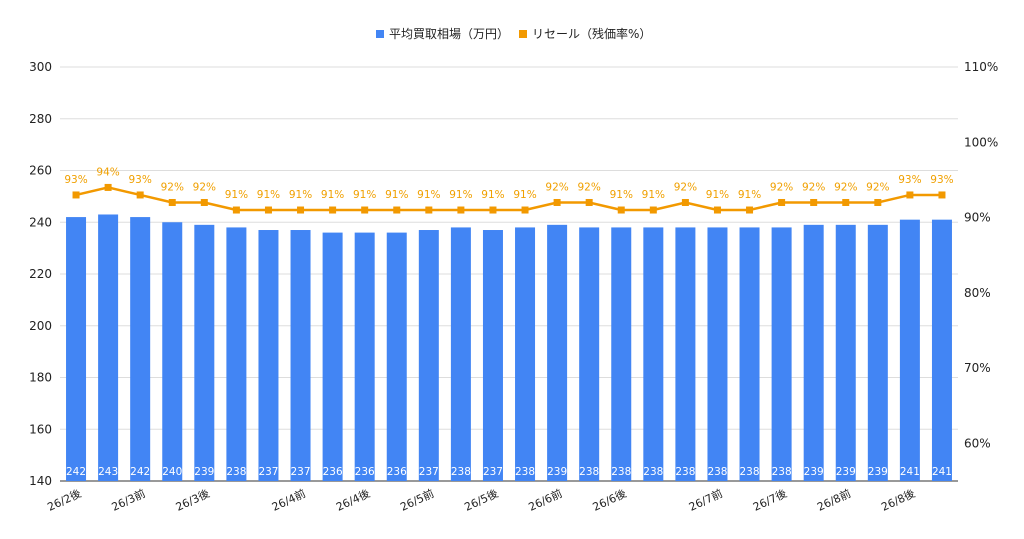  What do you see at coordinates (449, 34) in the screenshot?
I see `legend-label: 平均買取相場（万円）` at bounding box center [449, 34].